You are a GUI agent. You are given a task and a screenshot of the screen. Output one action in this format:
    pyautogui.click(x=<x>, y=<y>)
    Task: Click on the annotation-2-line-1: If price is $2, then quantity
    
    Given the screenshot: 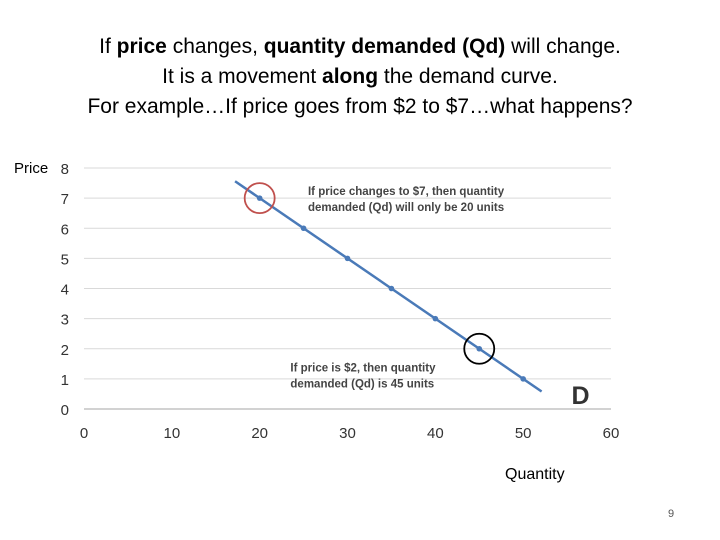 What is the action you would take?
    pyautogui.click(x=363, y=368)
    